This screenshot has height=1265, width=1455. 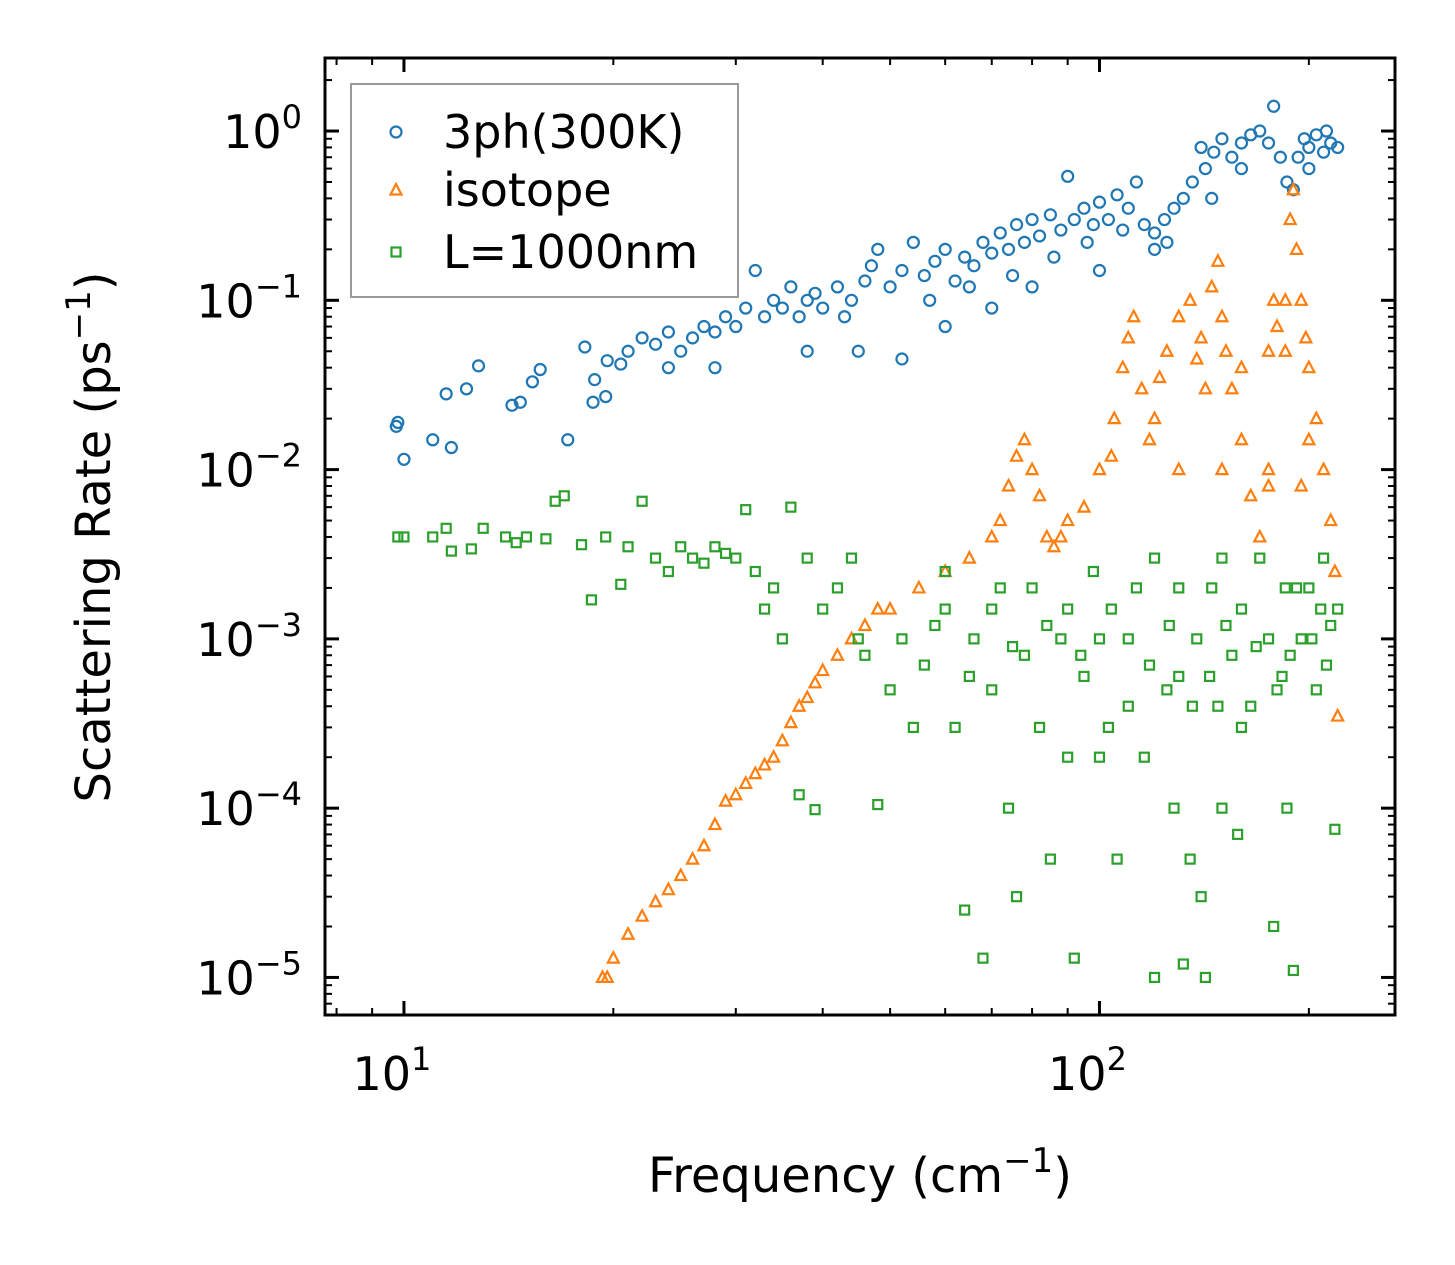 I want to click on legend-item: isotope, so click(x=500, y=190).